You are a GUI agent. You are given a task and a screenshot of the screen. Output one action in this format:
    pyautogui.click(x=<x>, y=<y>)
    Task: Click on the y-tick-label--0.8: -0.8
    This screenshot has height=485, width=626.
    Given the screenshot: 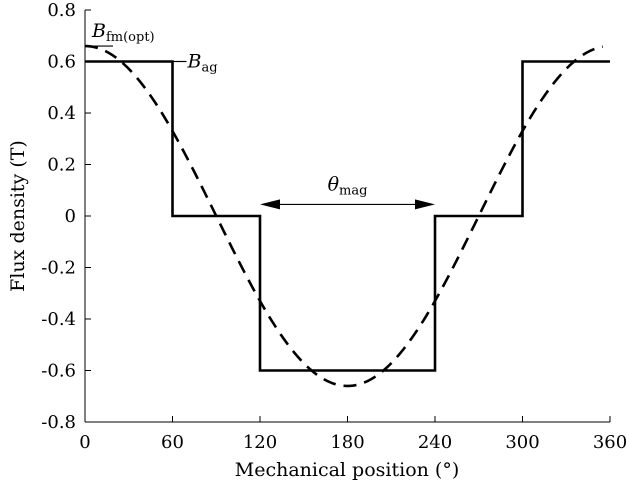 What is the action you would take?
    pyautogui.click(x=58, y=422)
    